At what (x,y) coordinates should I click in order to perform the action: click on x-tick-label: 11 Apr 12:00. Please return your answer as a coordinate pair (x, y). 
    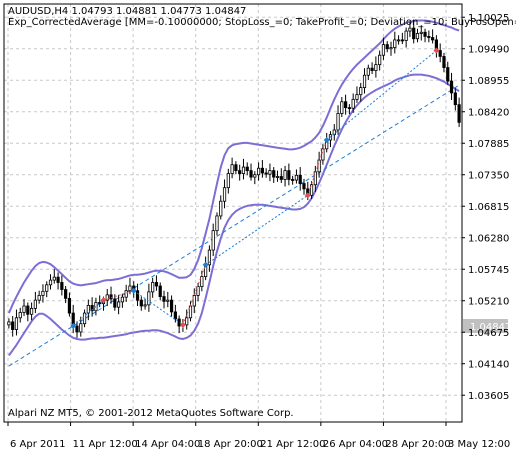
    Looking at the image, I should click on (105, 444).